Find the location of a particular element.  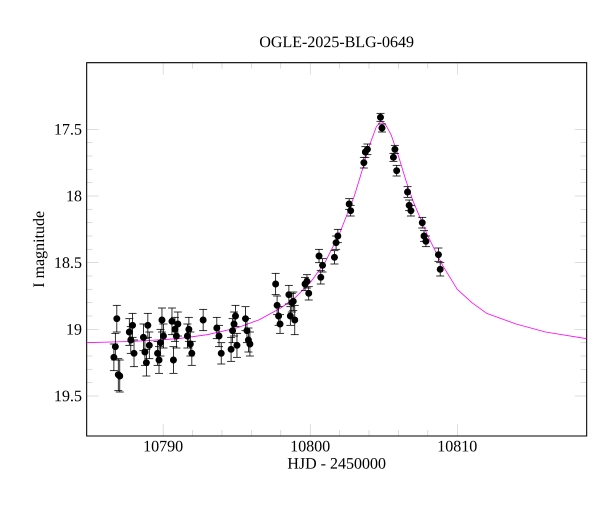

x-tick-label: 10810 is located at coordinates (457, 446).